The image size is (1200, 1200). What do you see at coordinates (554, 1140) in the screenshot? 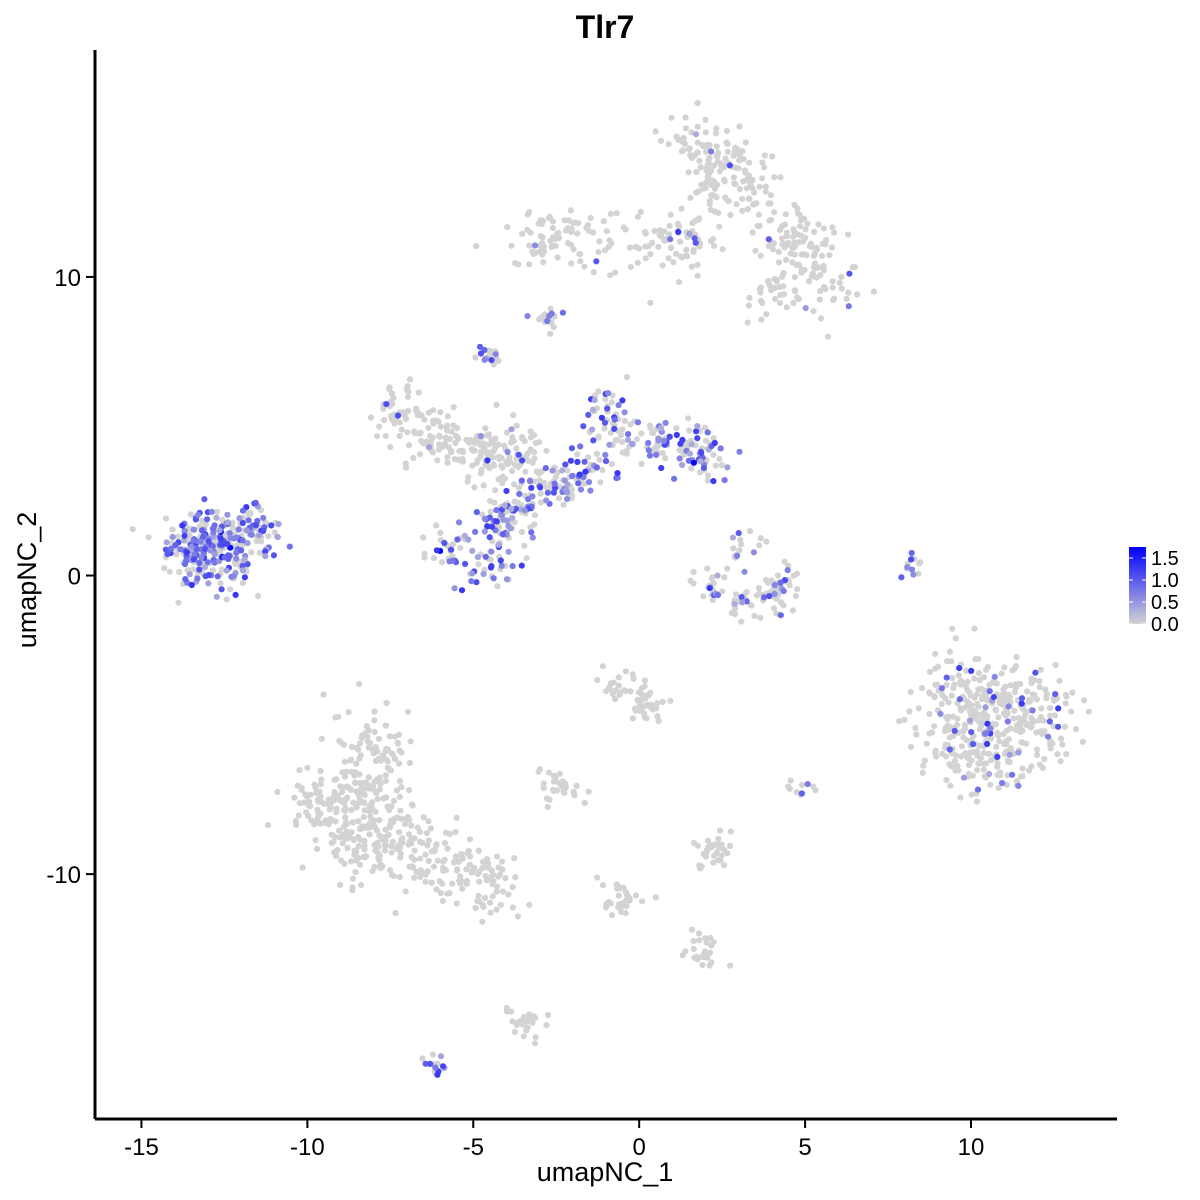
I see `x-axis-ticks: -15 -10 -5 0 5 10` at bounding box center [554, 1140].